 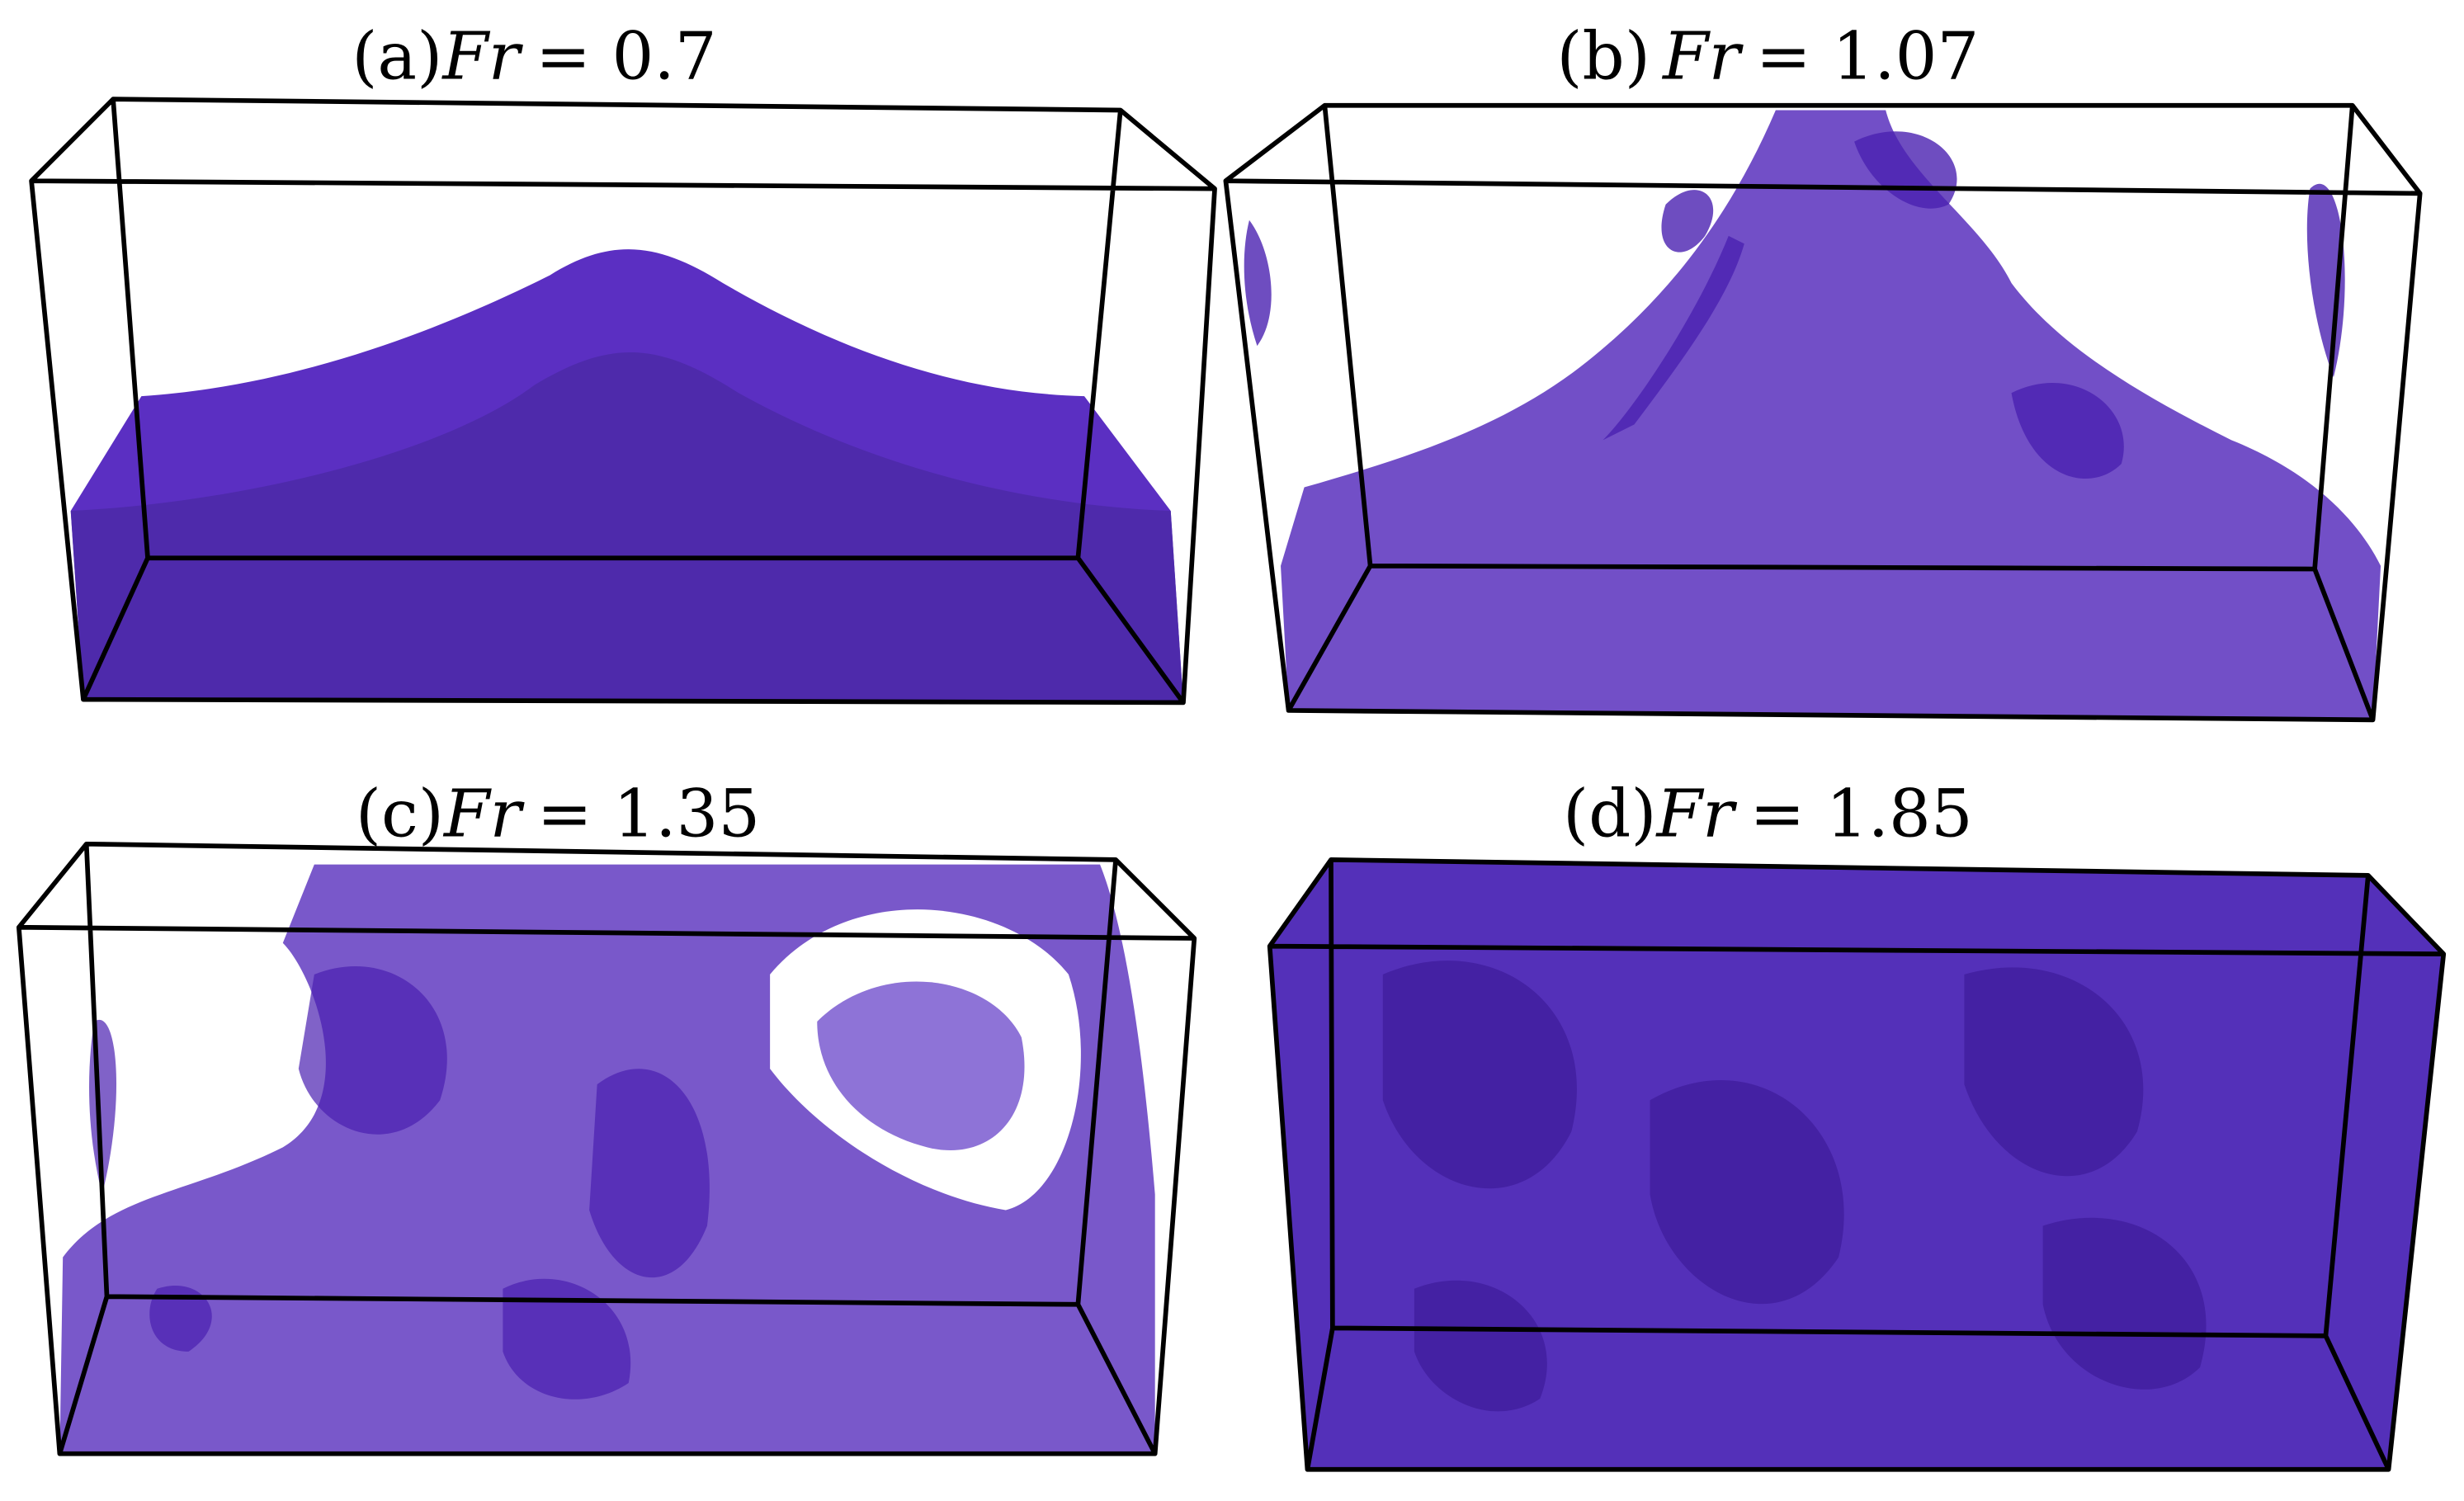 What do you see at coordinates (1610, 813) in the screenshot?
I see `panel-label: (d)` at bounding box center [1610, 813].